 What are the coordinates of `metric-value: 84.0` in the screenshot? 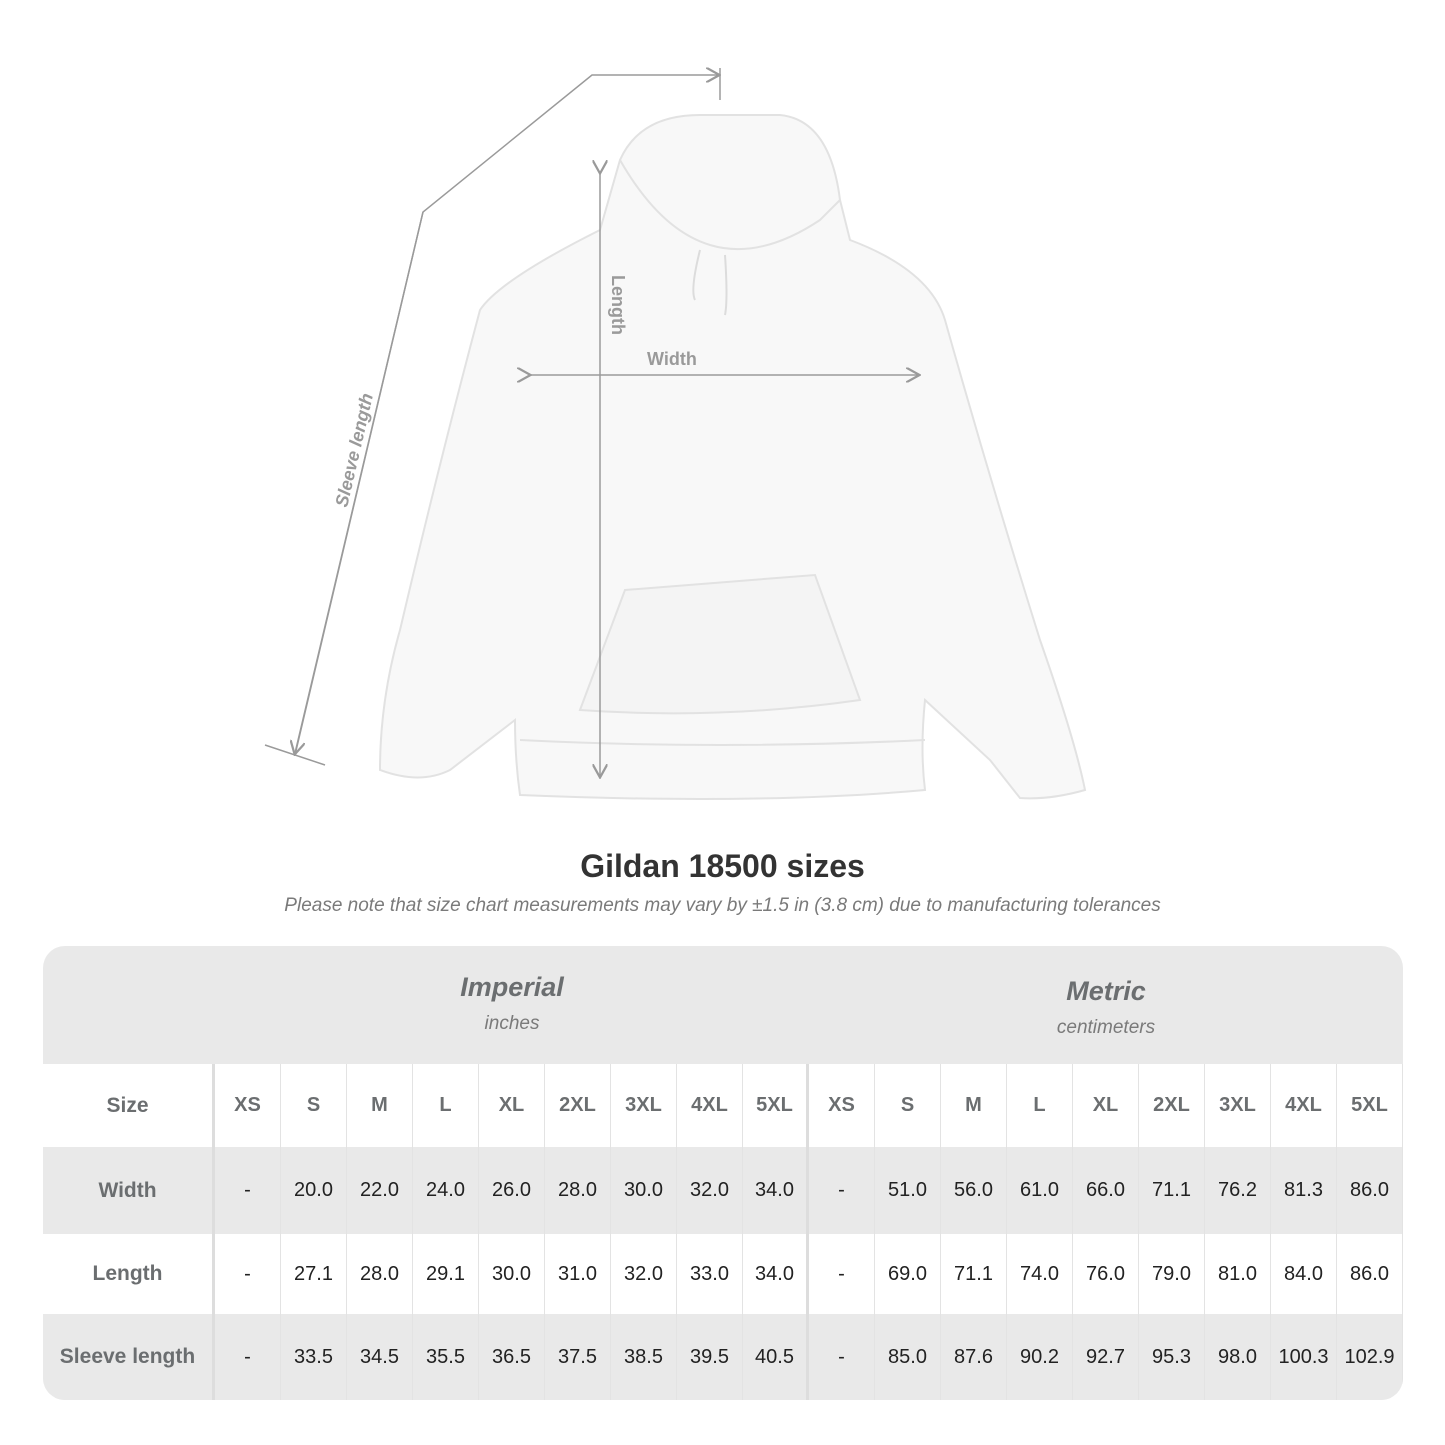 It's located at (1304, 1274).